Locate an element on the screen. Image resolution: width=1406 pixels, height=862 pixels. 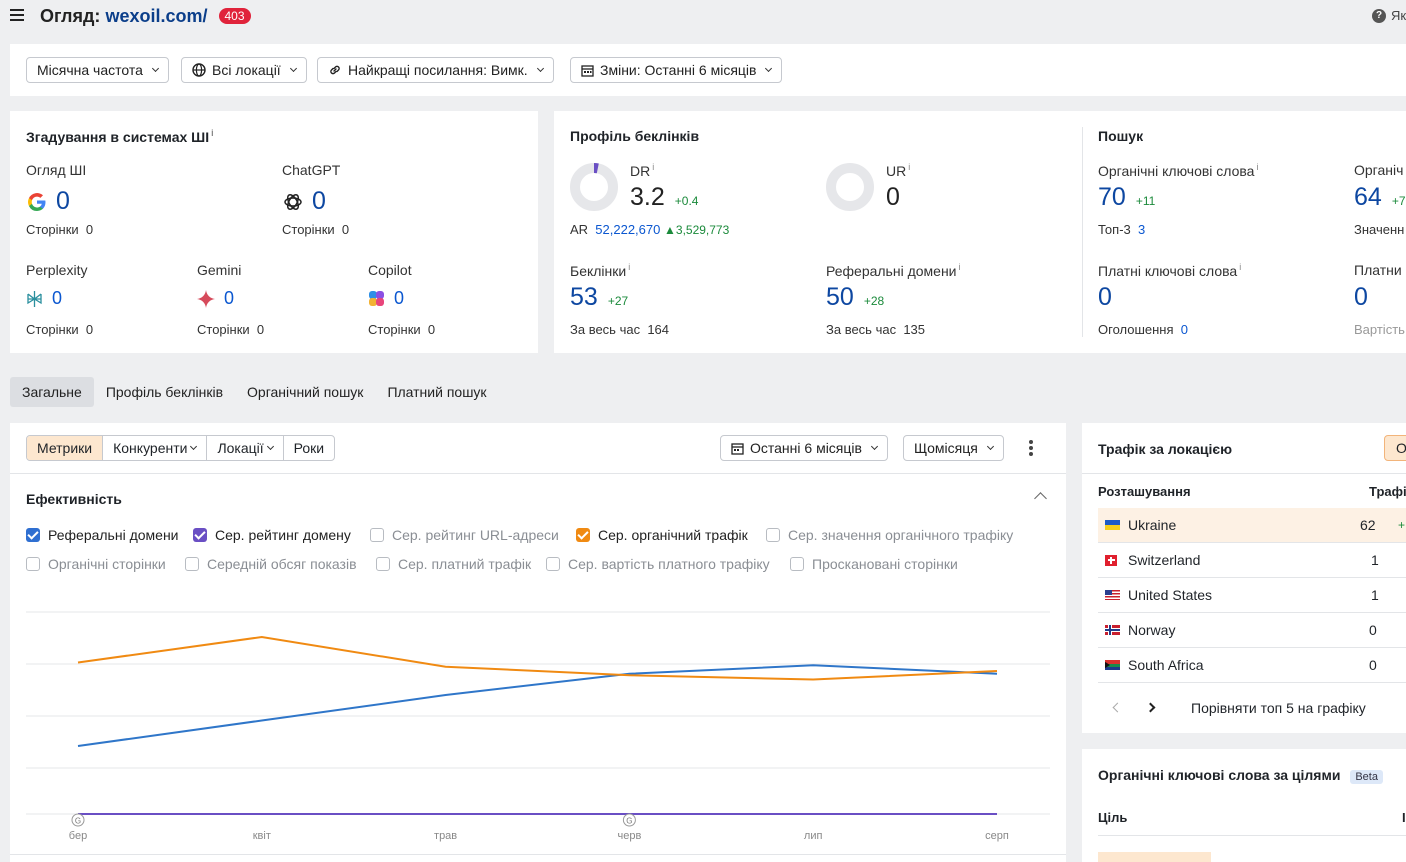
locations-dropdown: Всі локації is located at coordinates (244, 70).